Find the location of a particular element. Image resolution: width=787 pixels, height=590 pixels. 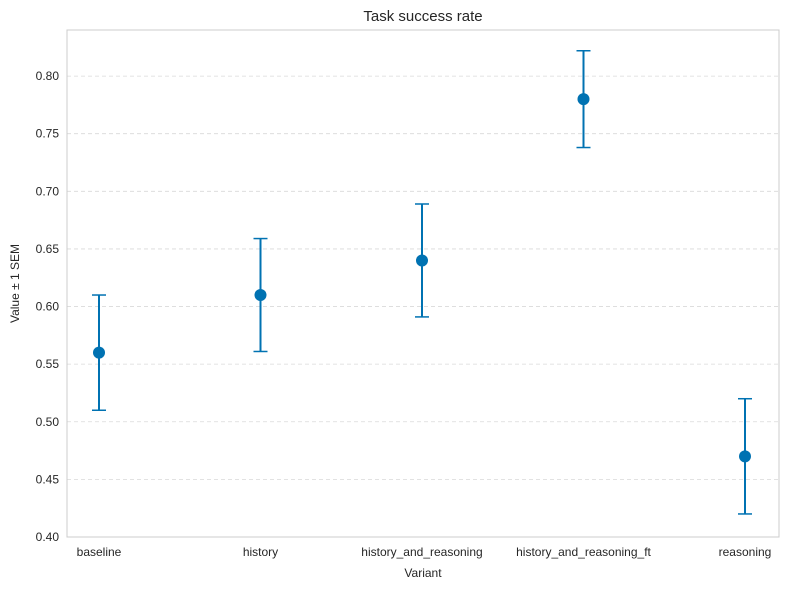

x-axis-title: Variant is located at coordinates (423, 573).